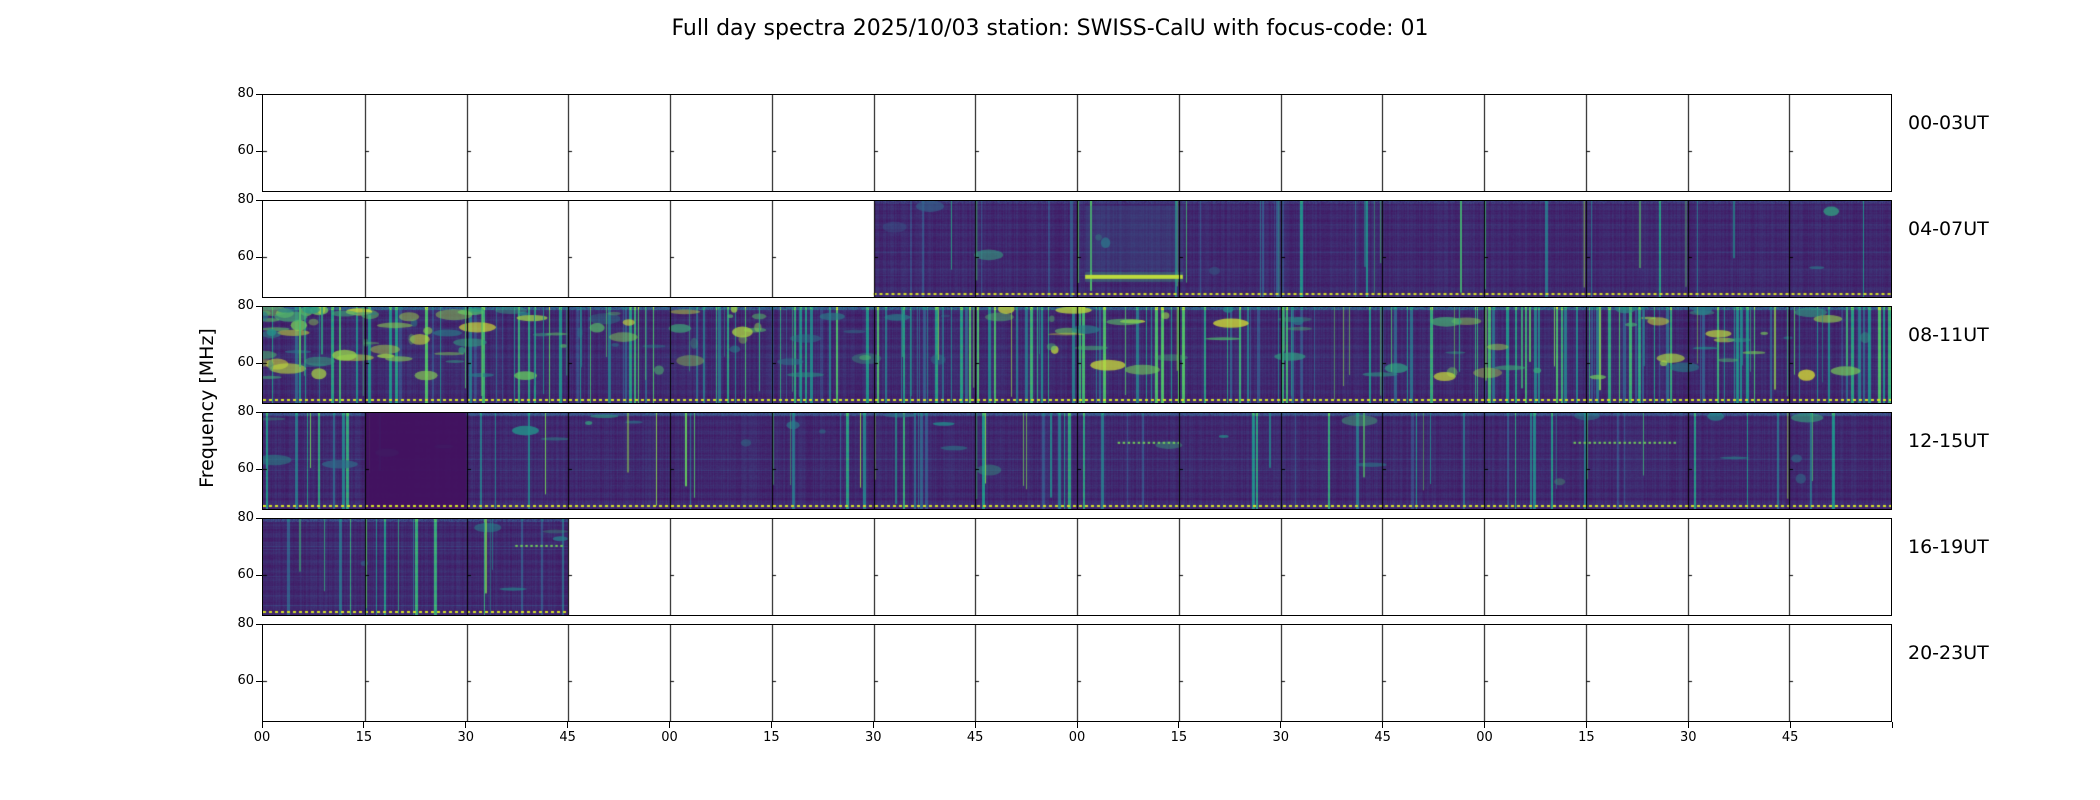 Image resolution: width=2100 pixels, height=800 pixels. What do you see at coordinates (1948, 123) in the screenshot?
I see `row-time-label: 00-03UT` at bounding box center [1948, 123].